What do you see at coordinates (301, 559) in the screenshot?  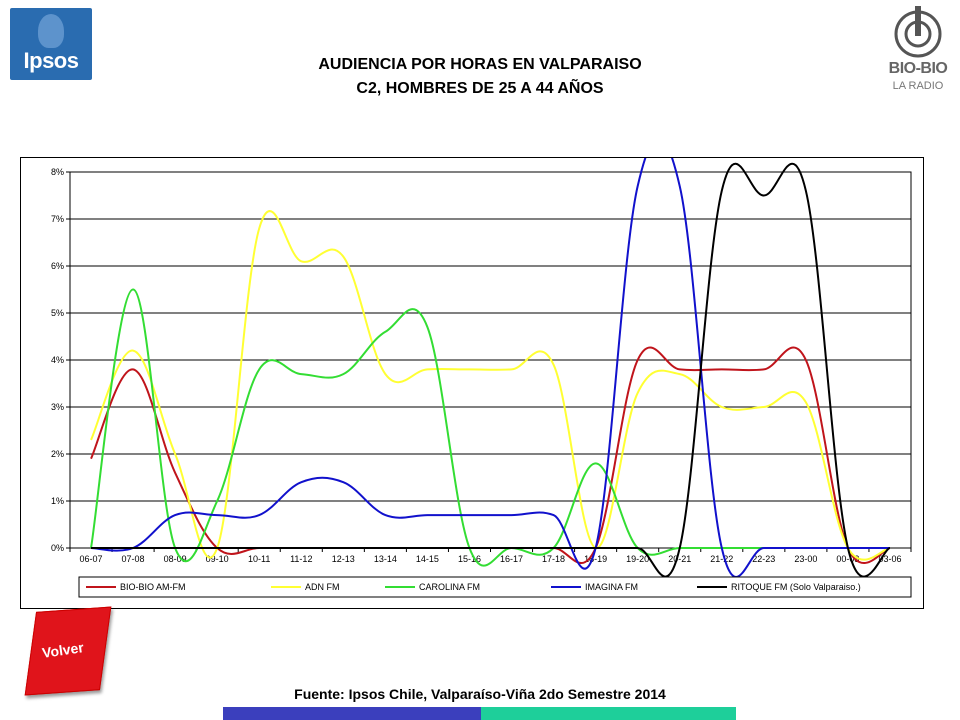 I see `x-tick-label: 11-12` at bounding box center [301, 559].